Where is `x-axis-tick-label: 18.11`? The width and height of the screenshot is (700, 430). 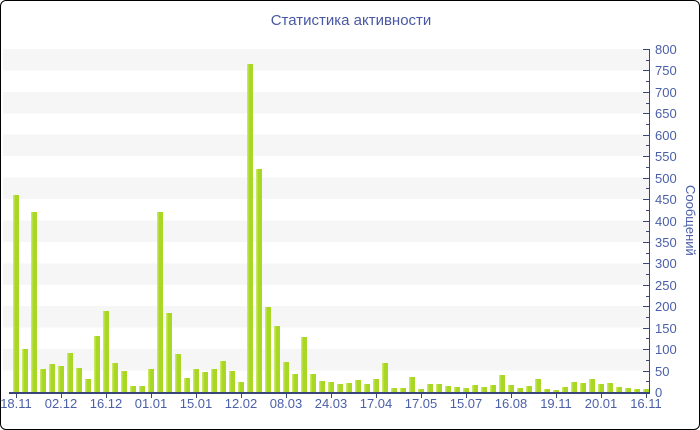 x-axis-tick-label: 18.11 is located at coordinates (16, 403).